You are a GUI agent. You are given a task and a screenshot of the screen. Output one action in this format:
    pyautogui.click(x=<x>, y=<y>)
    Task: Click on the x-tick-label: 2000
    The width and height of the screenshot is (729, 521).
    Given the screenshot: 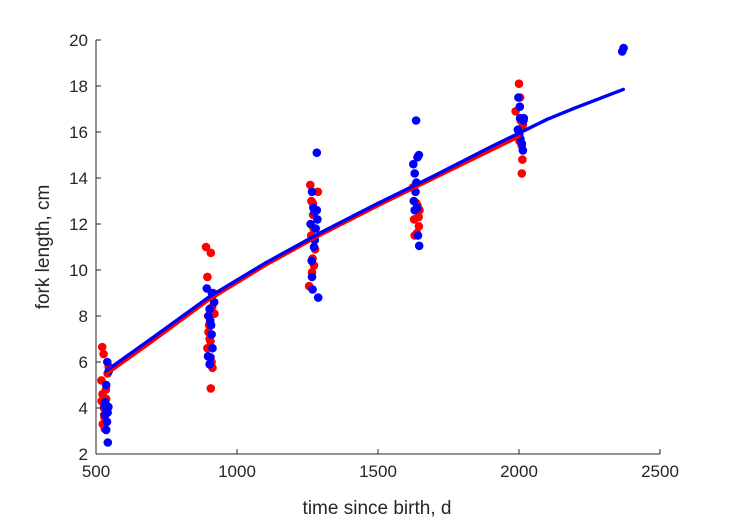 What is the action you would take?
    pyautogui.click(x=519, y=471)
    